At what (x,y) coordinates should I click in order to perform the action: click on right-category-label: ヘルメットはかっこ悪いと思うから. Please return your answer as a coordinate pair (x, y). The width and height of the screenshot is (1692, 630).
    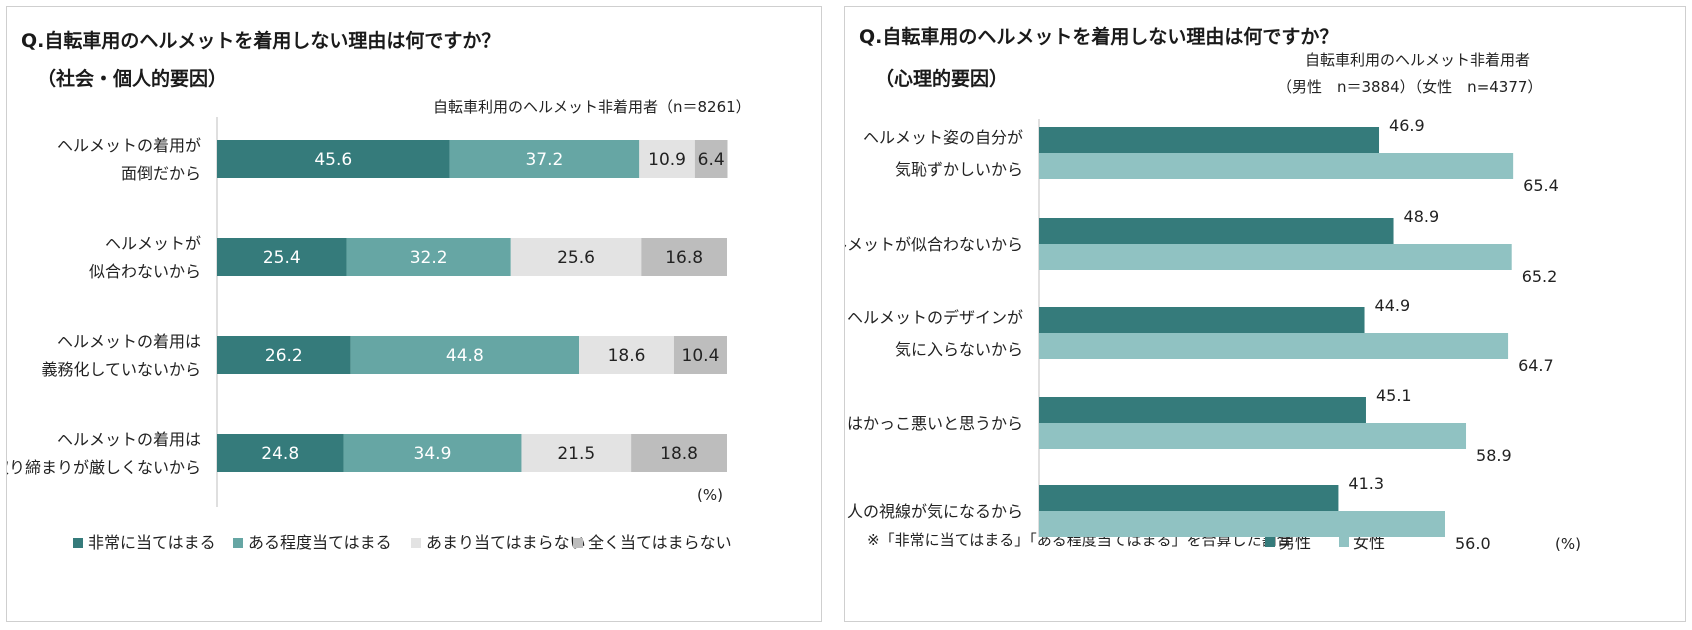
    Looking at the image, I should click on (934, 423).